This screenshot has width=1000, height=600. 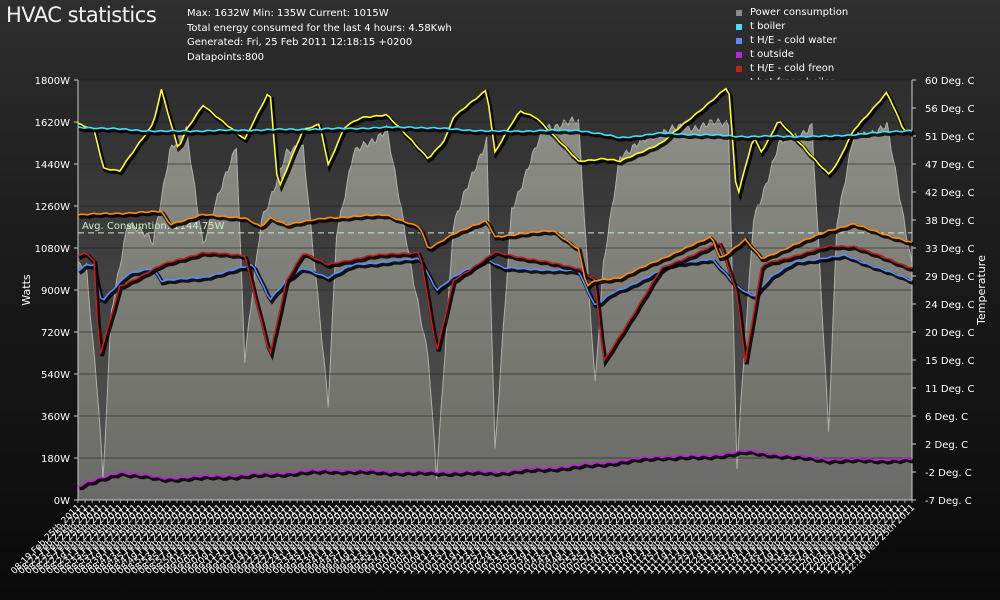 I want to click on series-t-boiler, so click(x=495, y=132).